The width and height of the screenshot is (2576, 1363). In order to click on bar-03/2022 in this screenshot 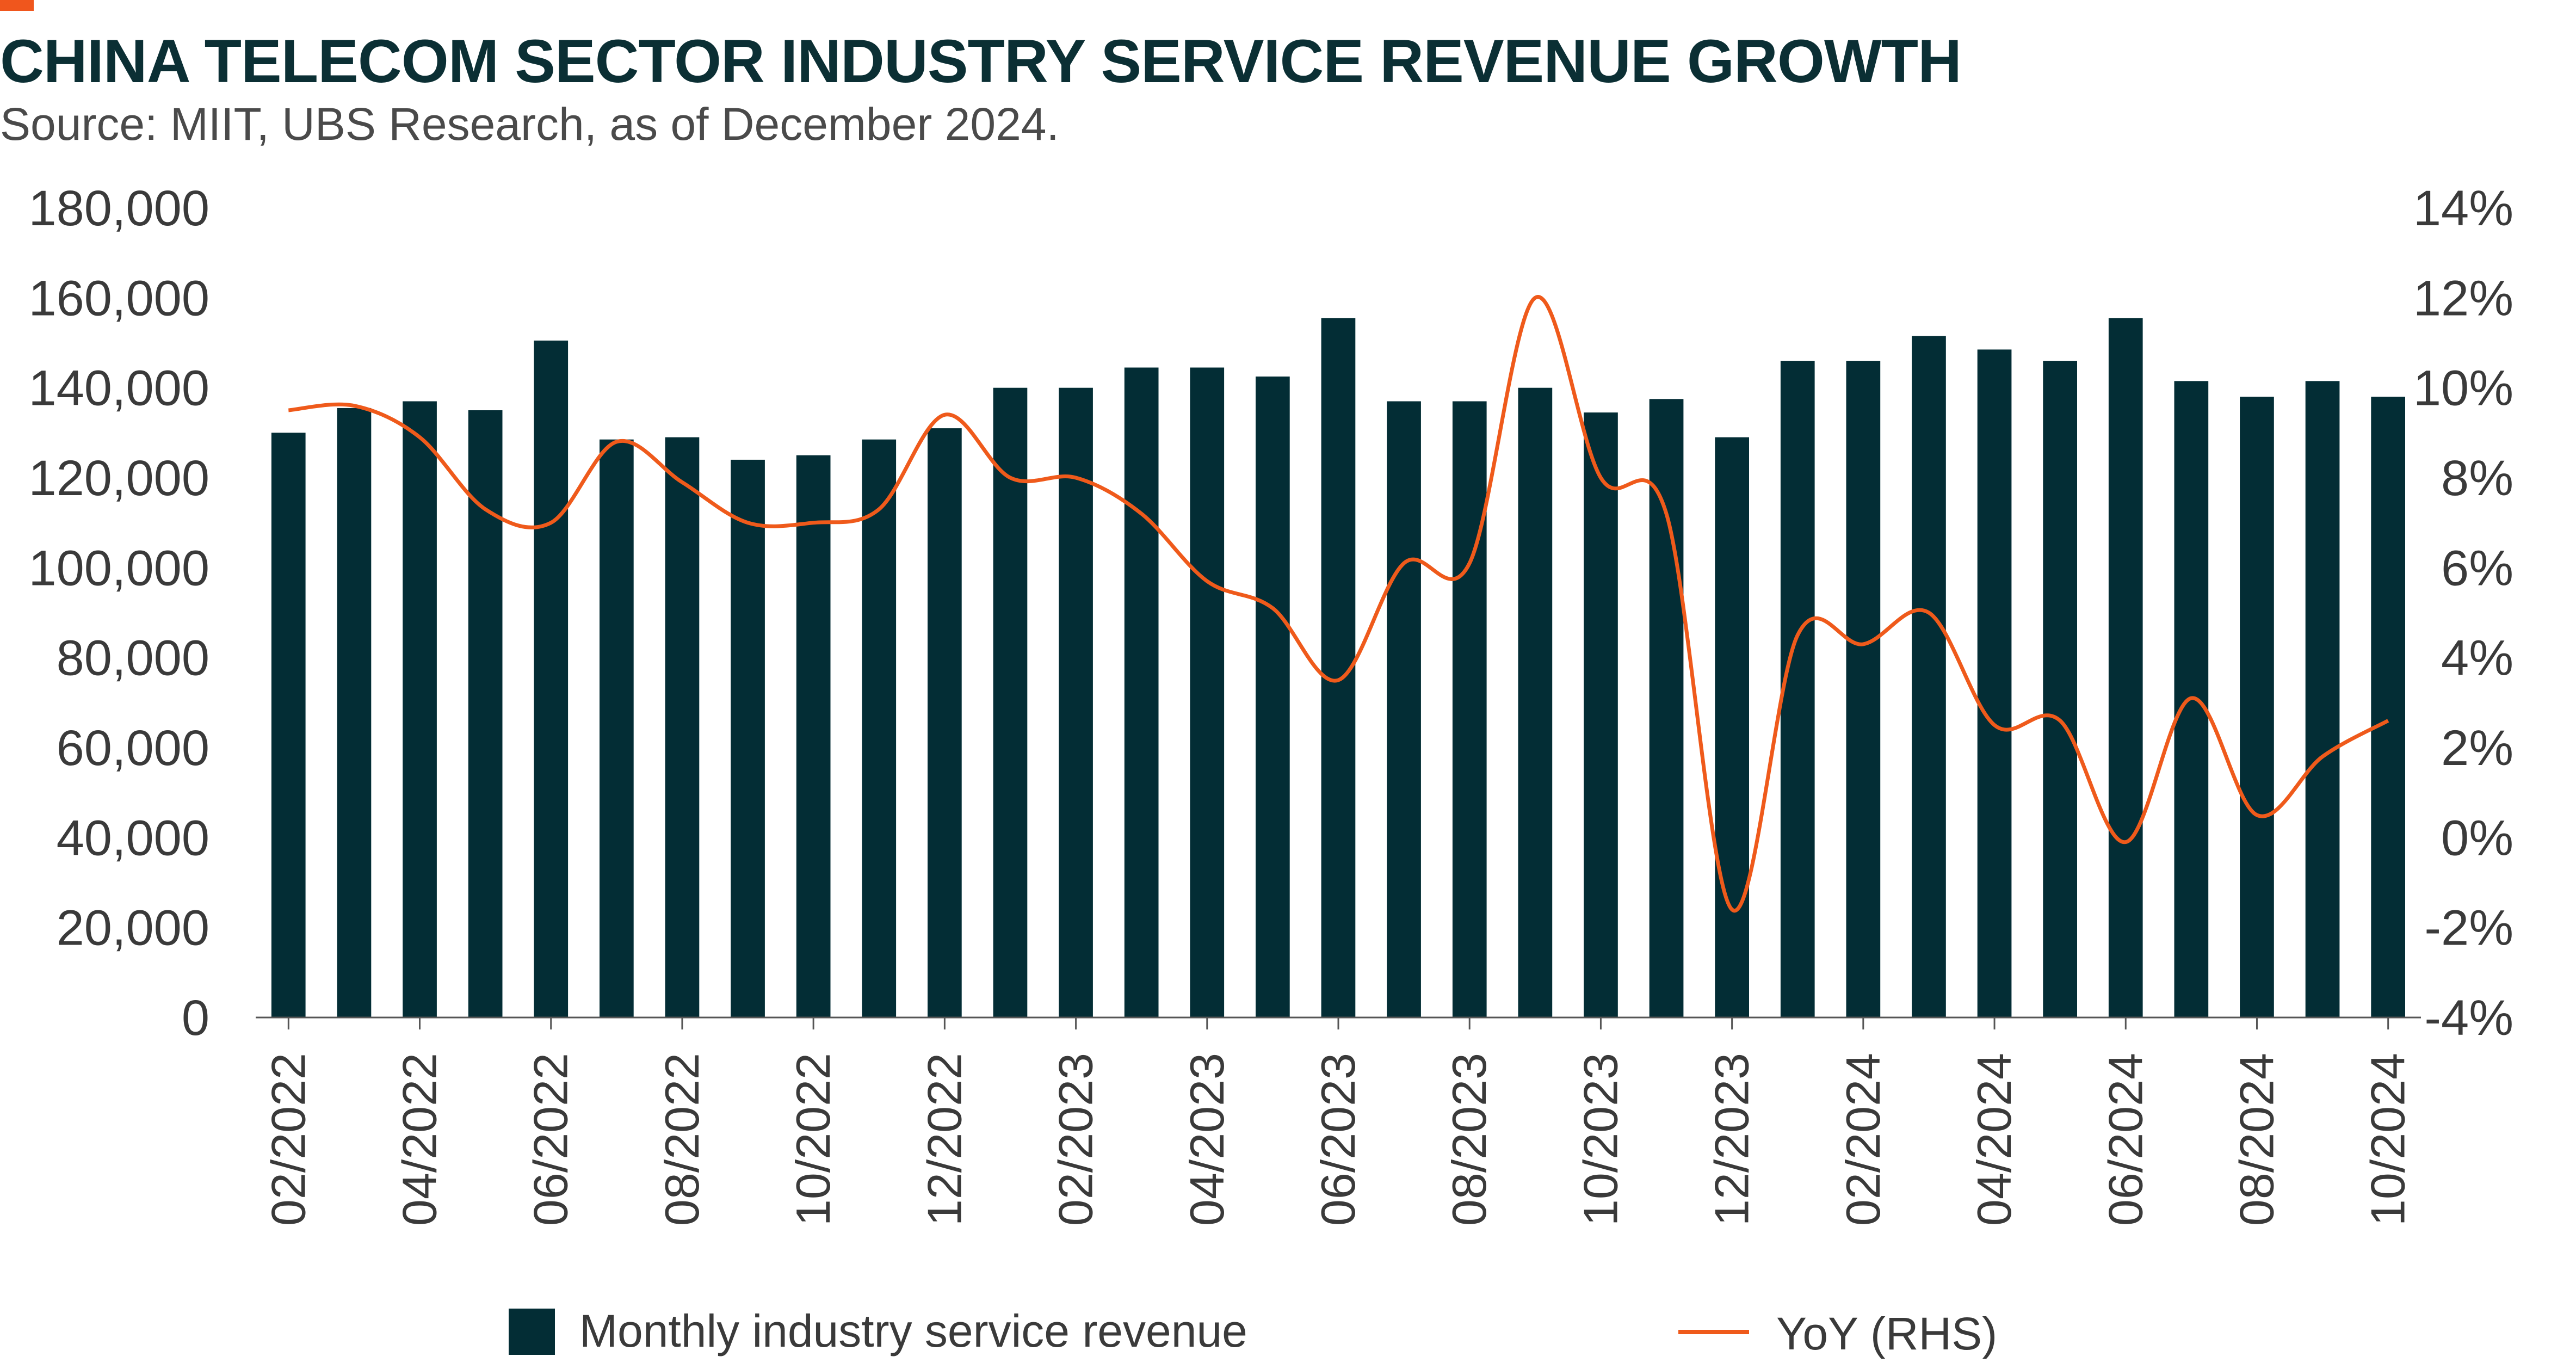, I will do `click(355, 712)`.